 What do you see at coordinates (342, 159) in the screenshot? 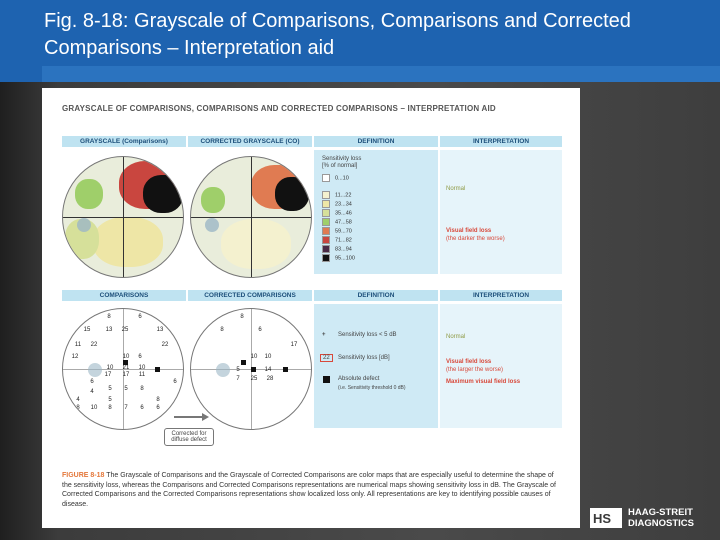
I see `sensitivity-title: Sensitivity loss` at bounding box center [342, 159].